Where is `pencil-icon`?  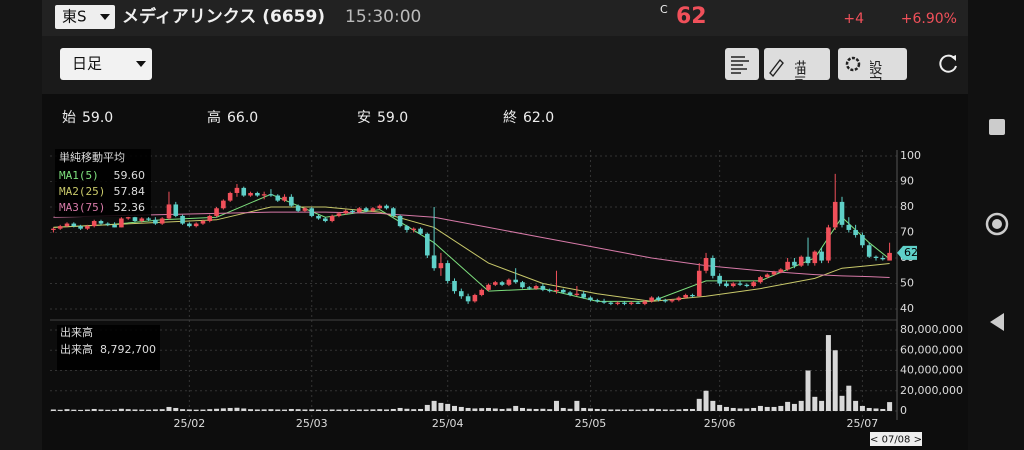
pencil-icon is located at coordinates (776, 68).